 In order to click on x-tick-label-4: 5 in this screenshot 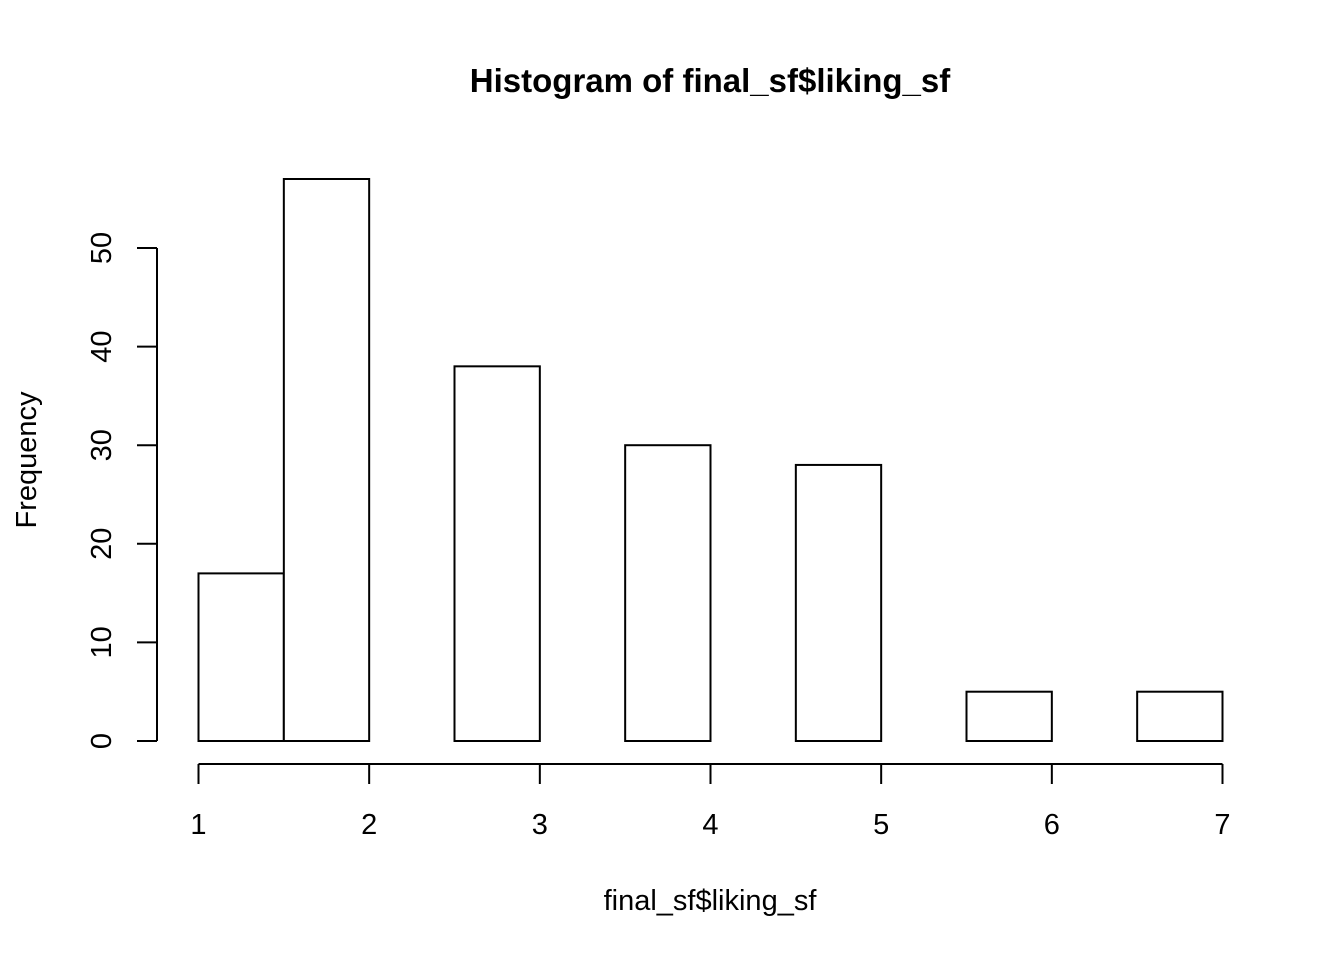, I will do `click(881, 825)`.